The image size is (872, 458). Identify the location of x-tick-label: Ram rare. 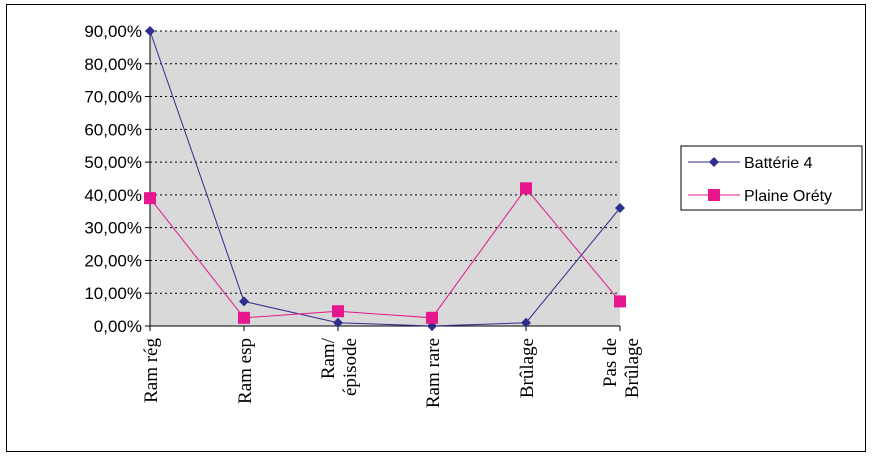
(433, 373).